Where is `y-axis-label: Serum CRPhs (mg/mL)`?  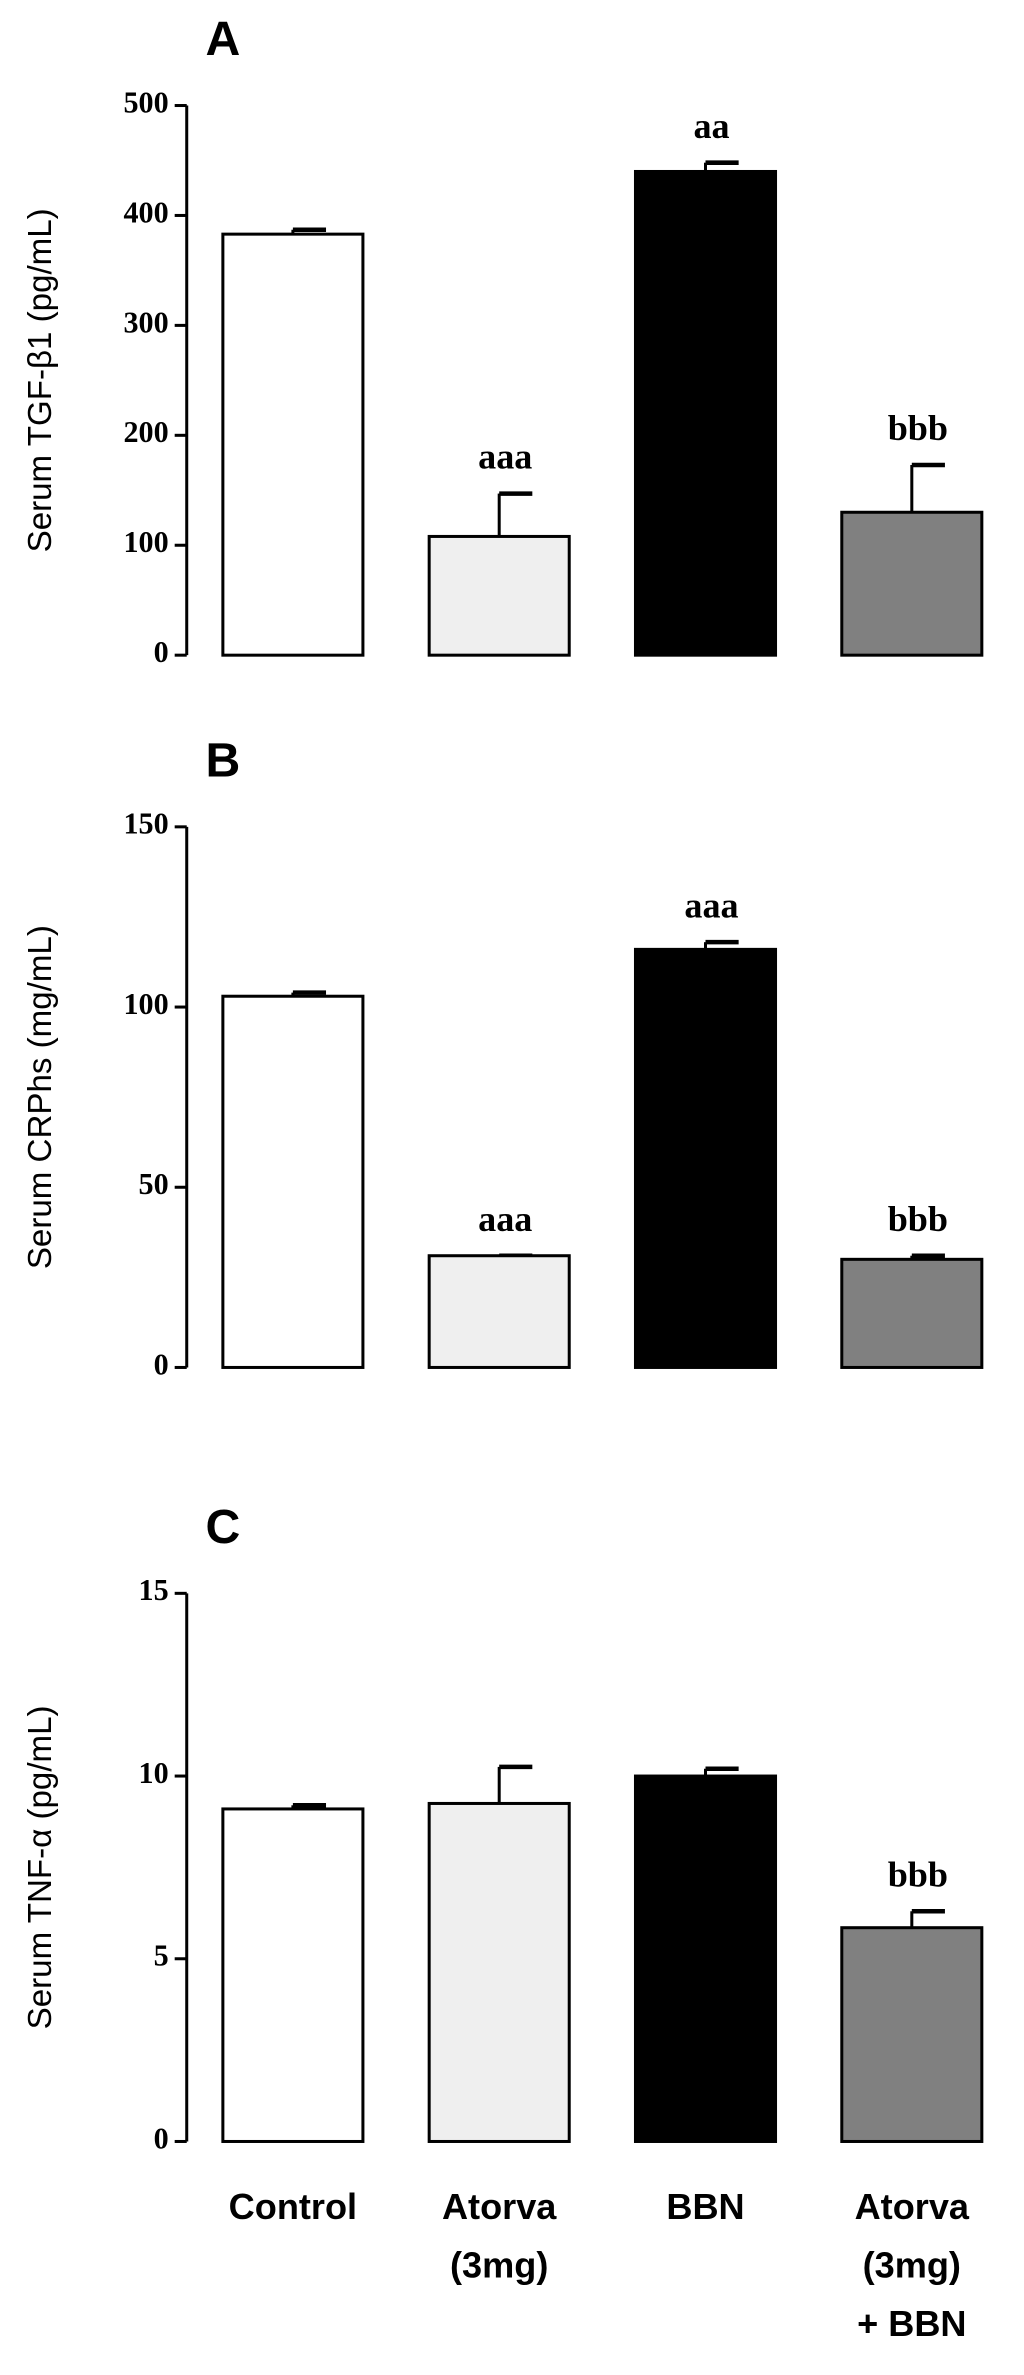
y-axis-label: Serum CRPhs (mg/mL) is located at coordinates (40, 1097).